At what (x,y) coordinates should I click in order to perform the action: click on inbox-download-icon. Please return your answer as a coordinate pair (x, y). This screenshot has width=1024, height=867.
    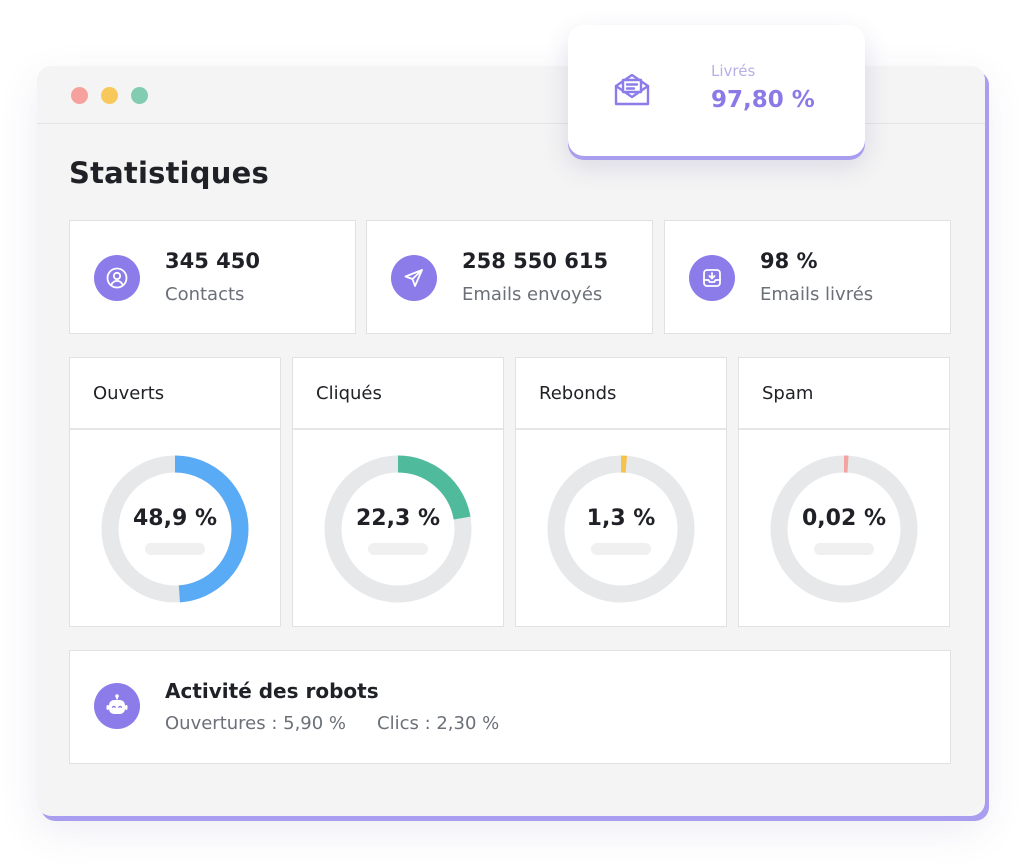
    Looking at the image, I should click on (712, 278).